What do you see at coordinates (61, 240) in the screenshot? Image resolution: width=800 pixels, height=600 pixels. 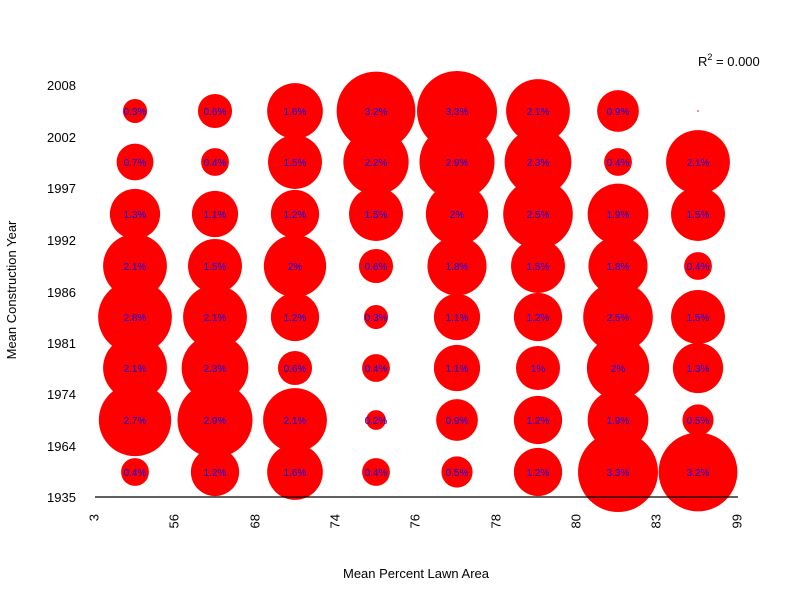 I see `y-tick-label: 1992` at bounding box center [61, 240].